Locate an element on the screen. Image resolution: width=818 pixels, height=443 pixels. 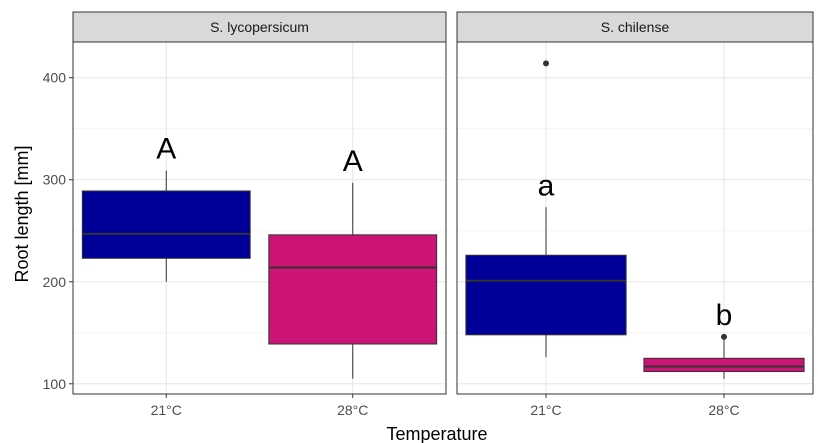
y-tick-label: 400 is located at coordinates (55, 78).